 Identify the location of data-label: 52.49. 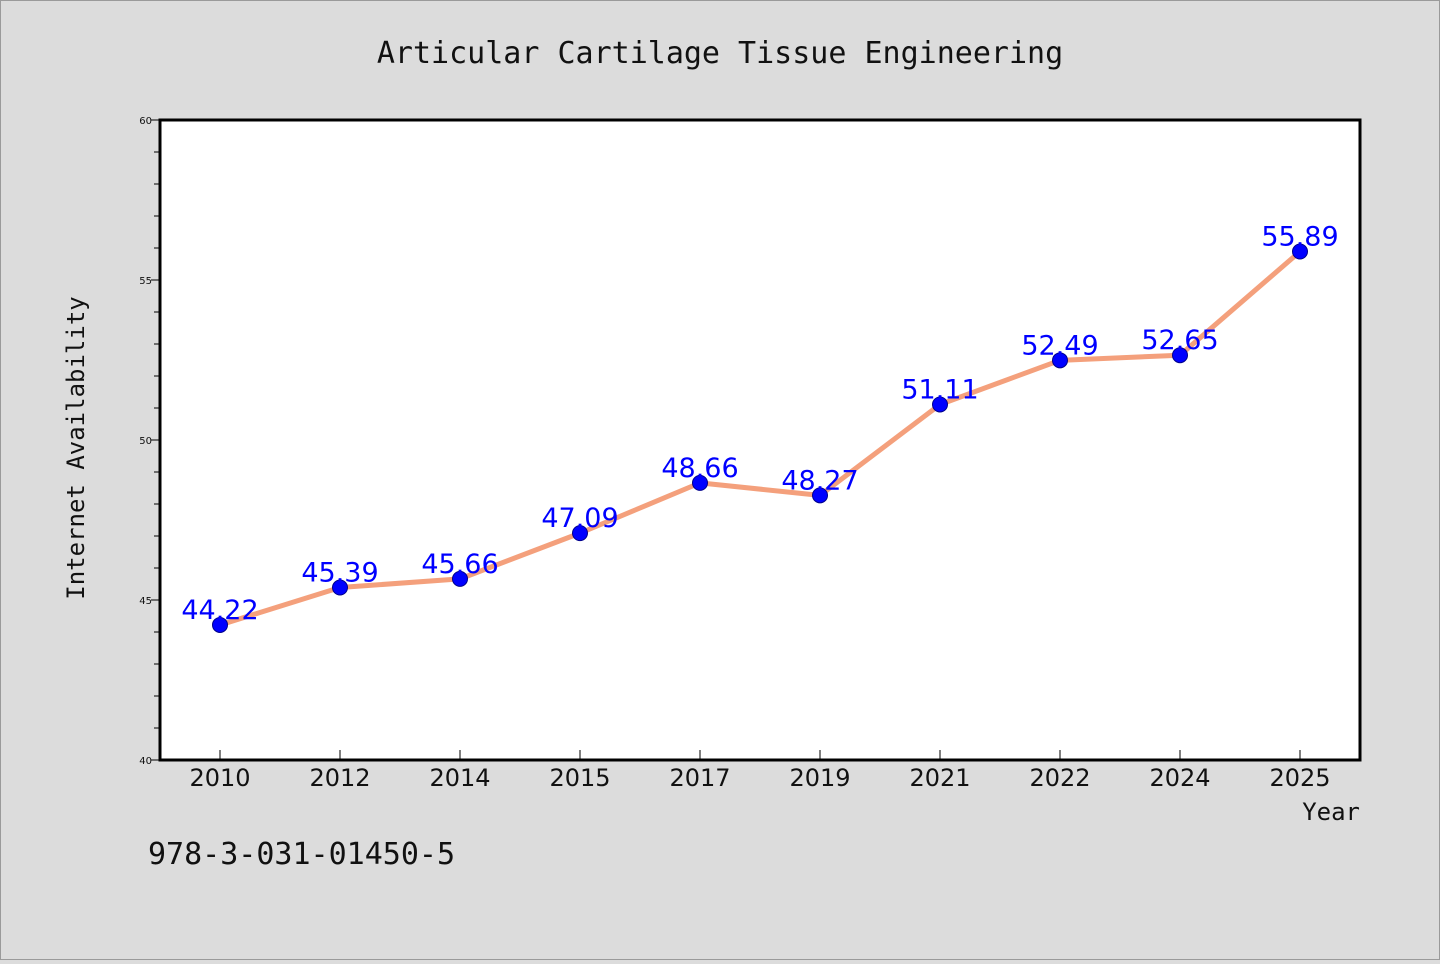
(1059, 345).